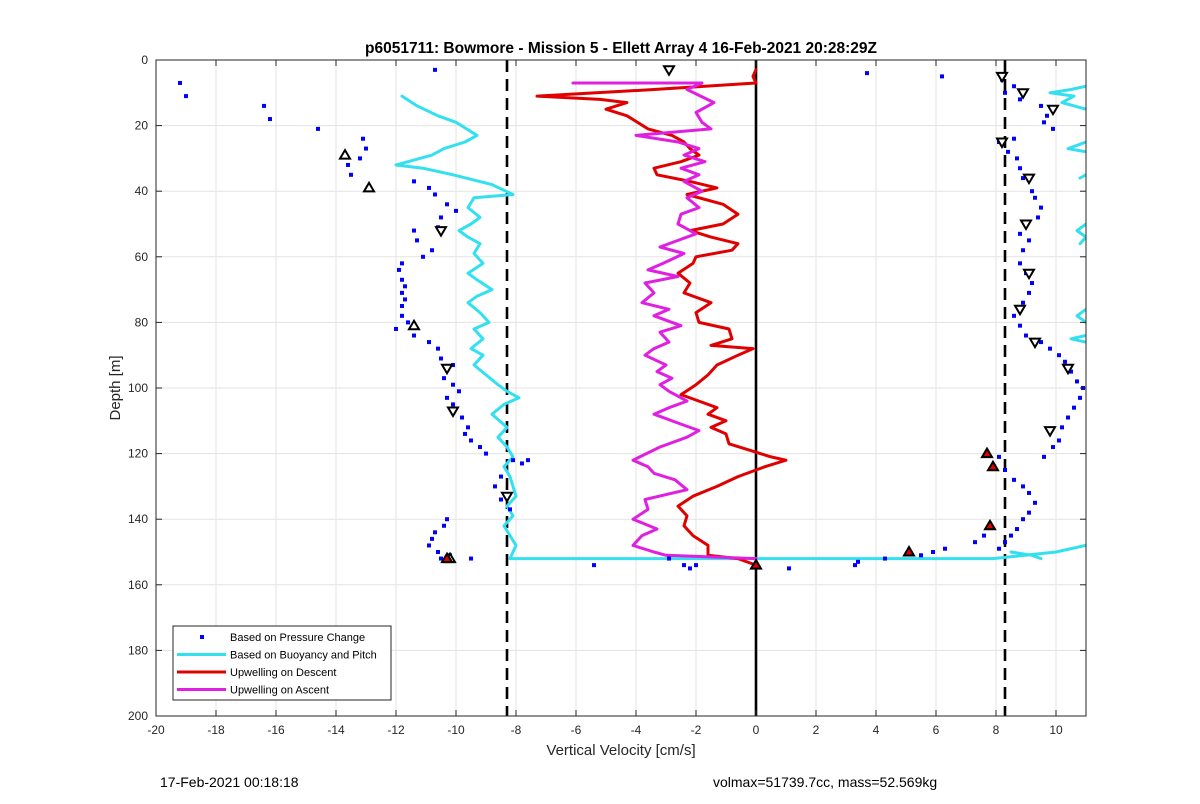  What do you see at coordinates (1056, 730) in the screenshot?
I see `x-tick-label: 10` at bounding box center [1056, 730].